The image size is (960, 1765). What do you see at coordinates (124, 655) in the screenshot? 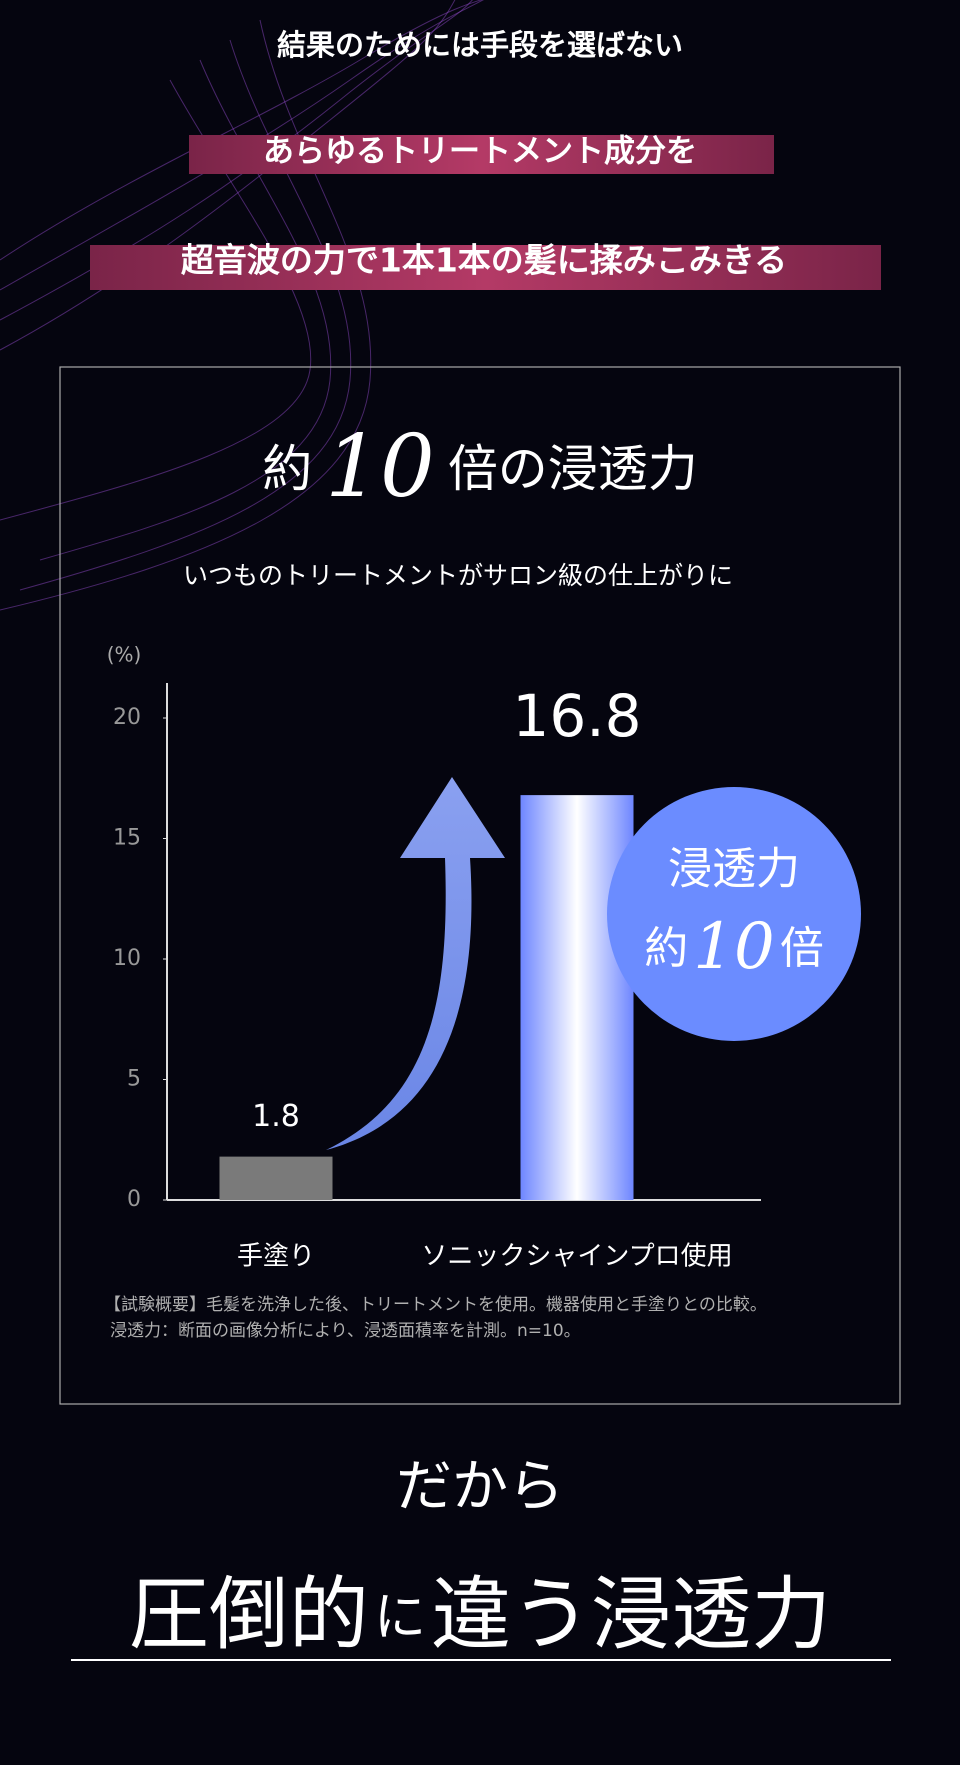
I see `y-axis-label: (%)` at bounding box center [124, 655].